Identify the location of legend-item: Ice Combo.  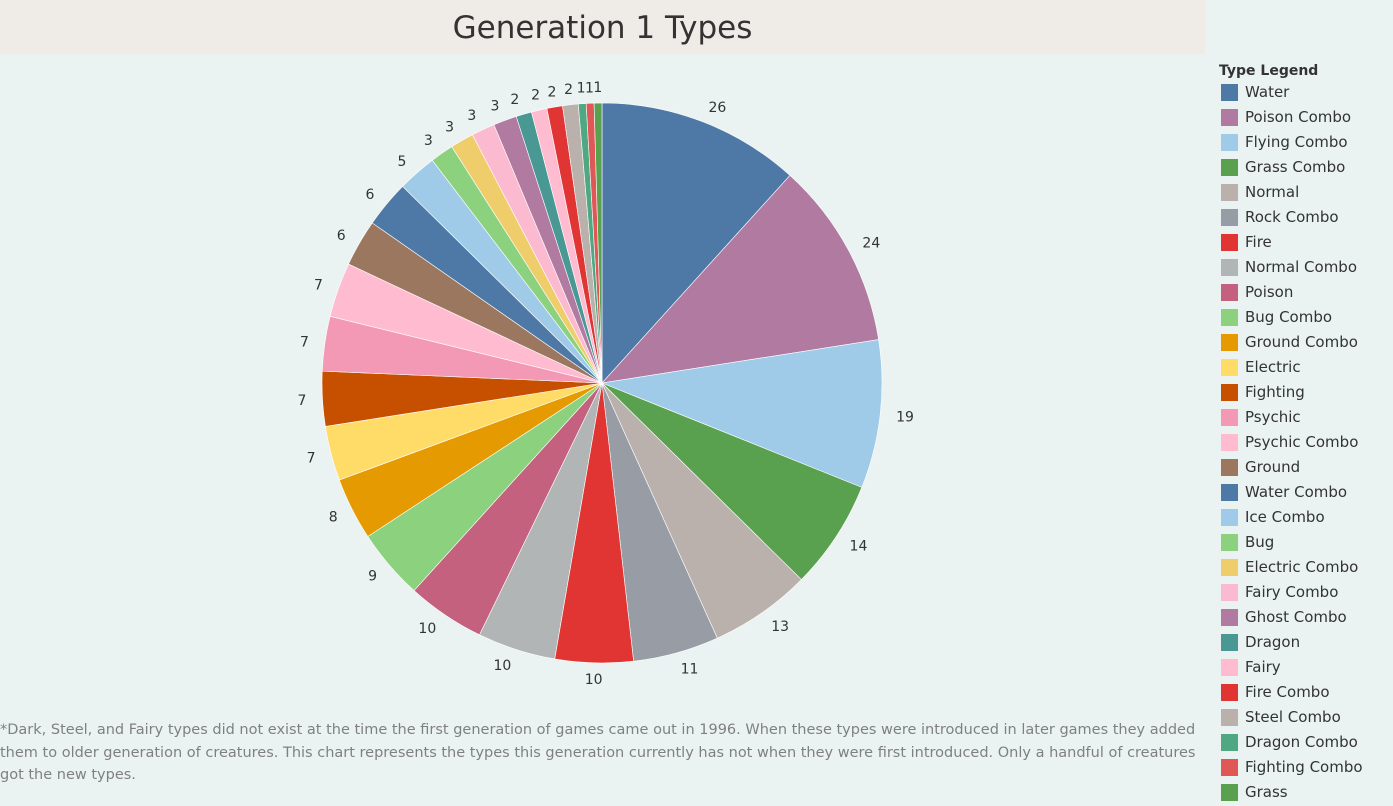
(1306, 518).